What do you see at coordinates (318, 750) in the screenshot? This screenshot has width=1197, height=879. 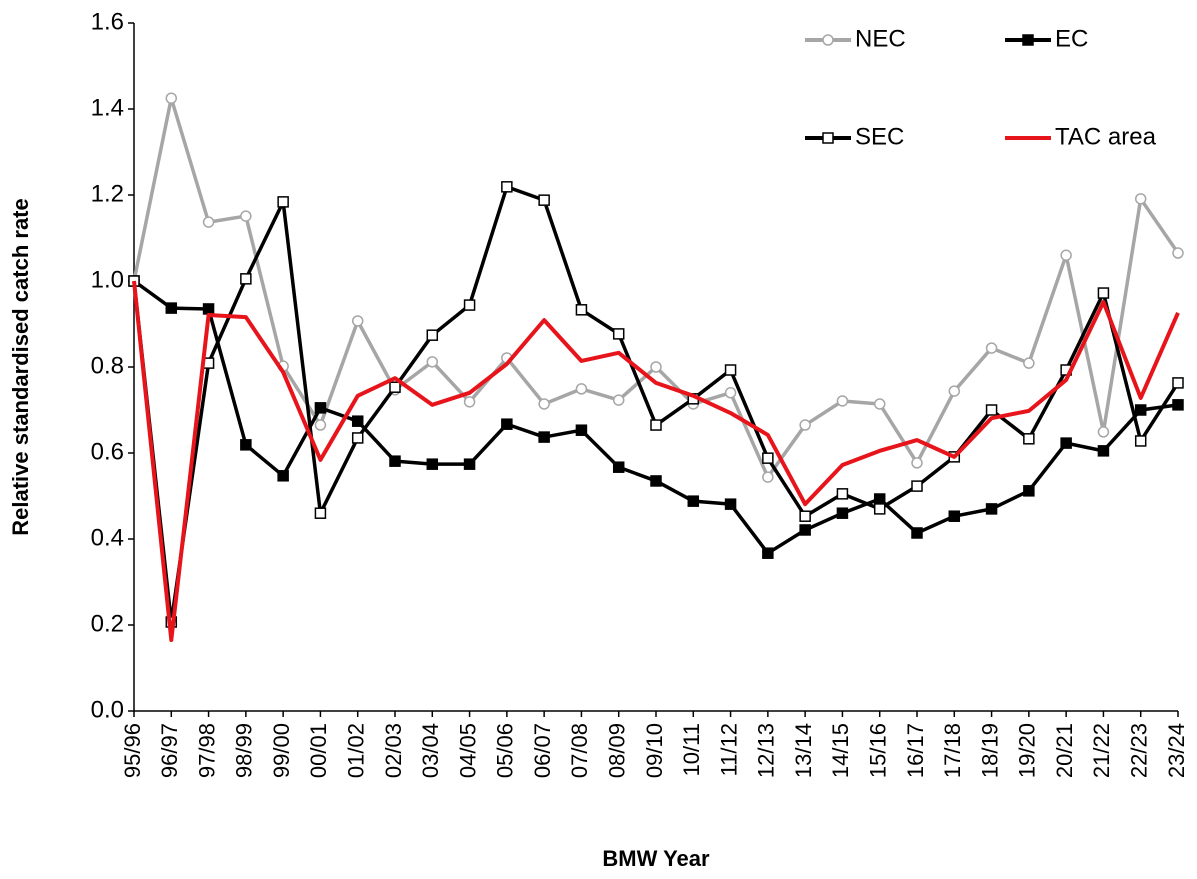 I see `x-tick-label: 00/01` at bounding box center [318, 750].